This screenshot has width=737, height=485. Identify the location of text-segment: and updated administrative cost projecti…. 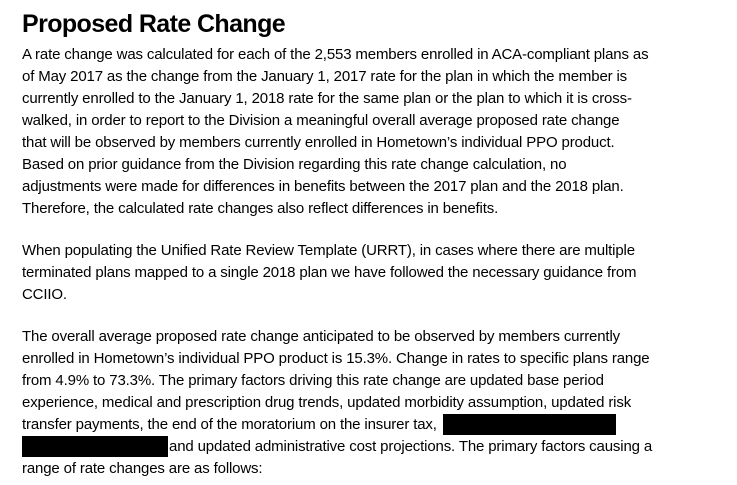
(411, 446).